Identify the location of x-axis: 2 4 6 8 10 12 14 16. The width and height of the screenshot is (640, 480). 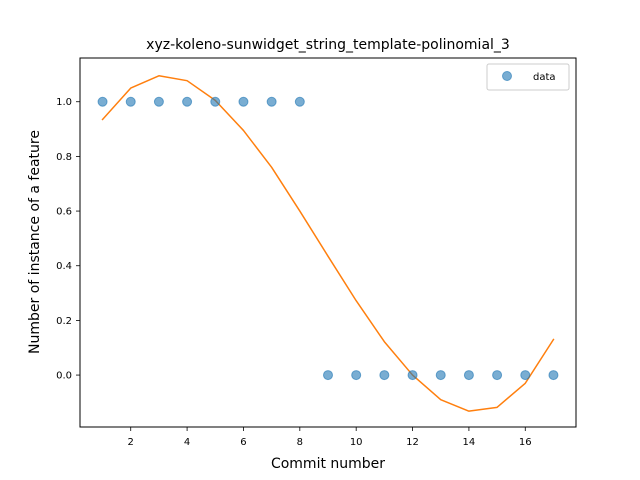
(330, 437).